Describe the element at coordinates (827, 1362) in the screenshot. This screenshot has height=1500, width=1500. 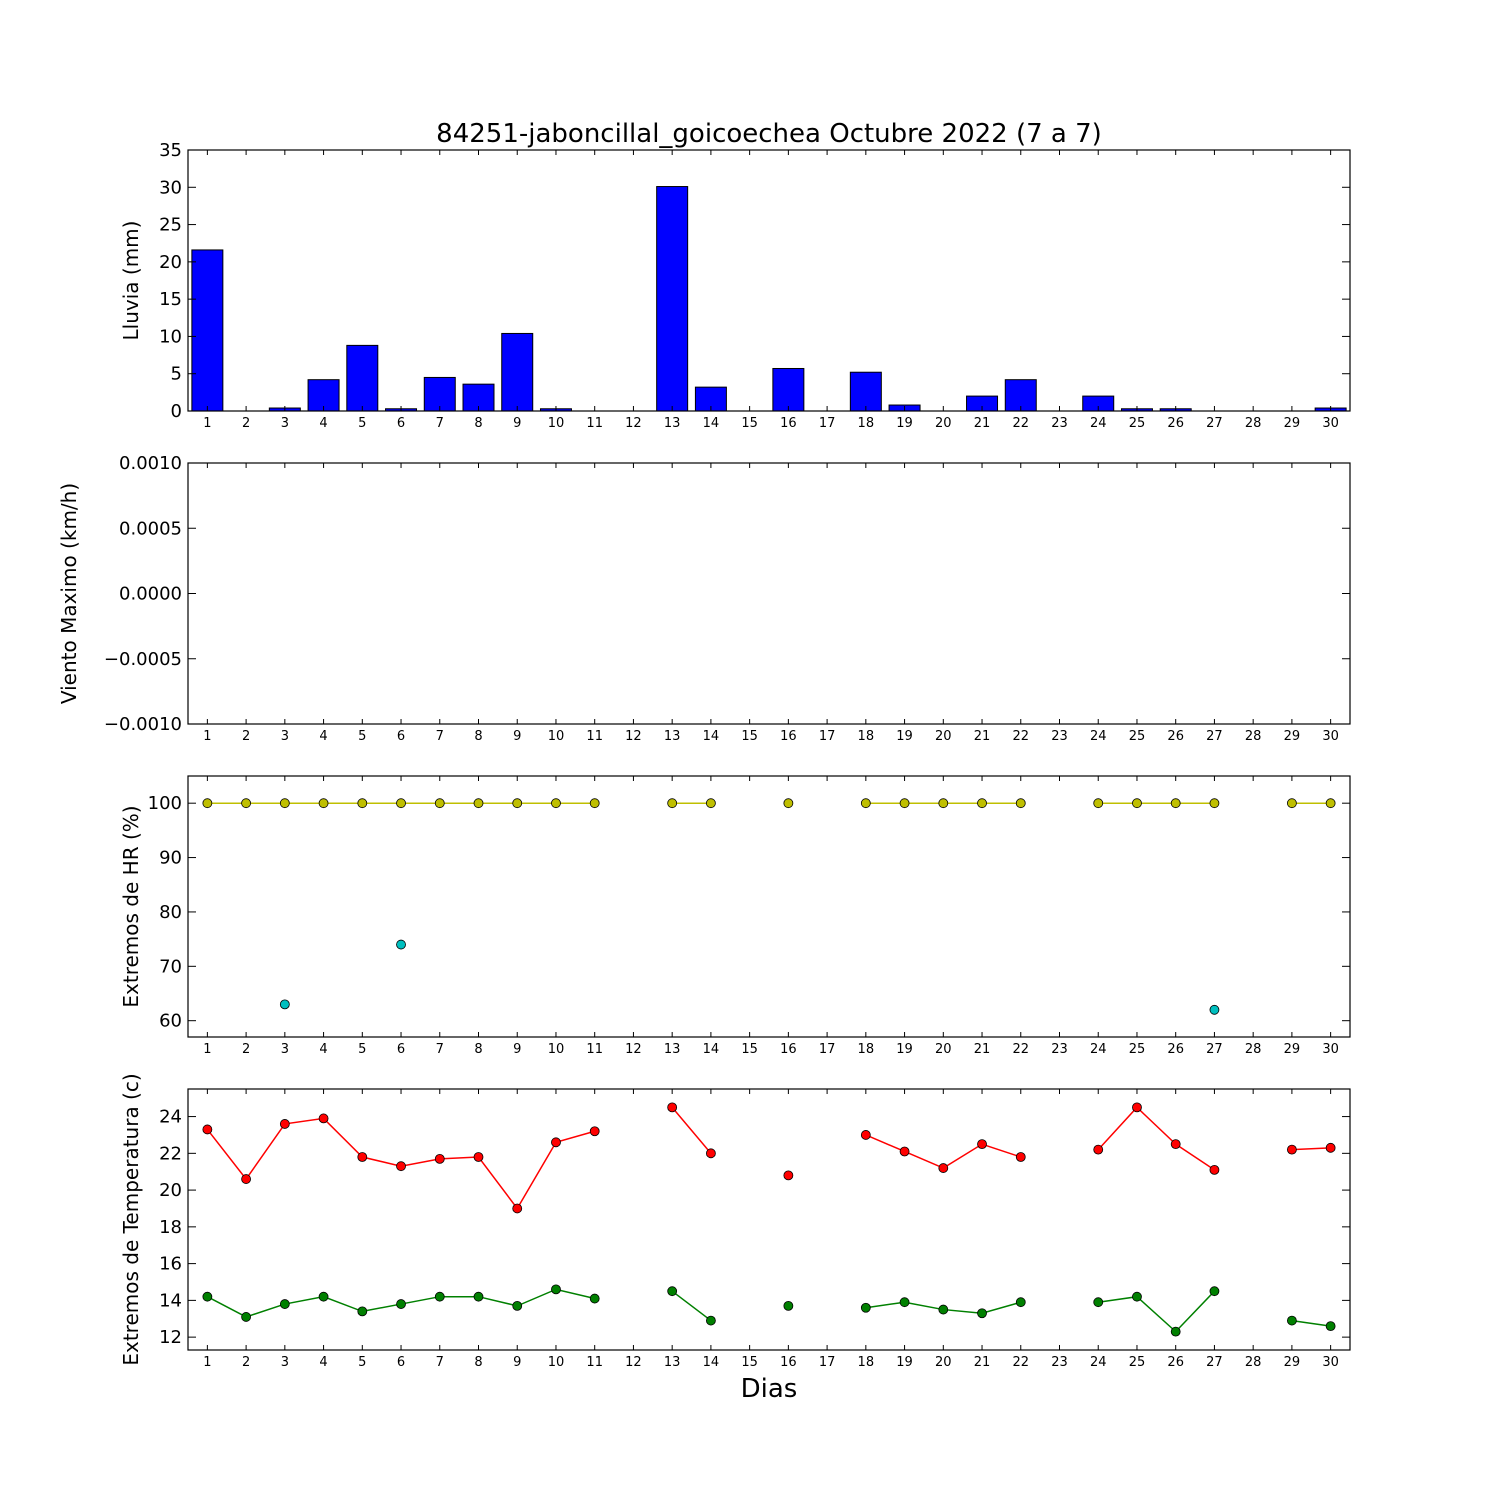
I see `x-tick-label: 17` at that location.